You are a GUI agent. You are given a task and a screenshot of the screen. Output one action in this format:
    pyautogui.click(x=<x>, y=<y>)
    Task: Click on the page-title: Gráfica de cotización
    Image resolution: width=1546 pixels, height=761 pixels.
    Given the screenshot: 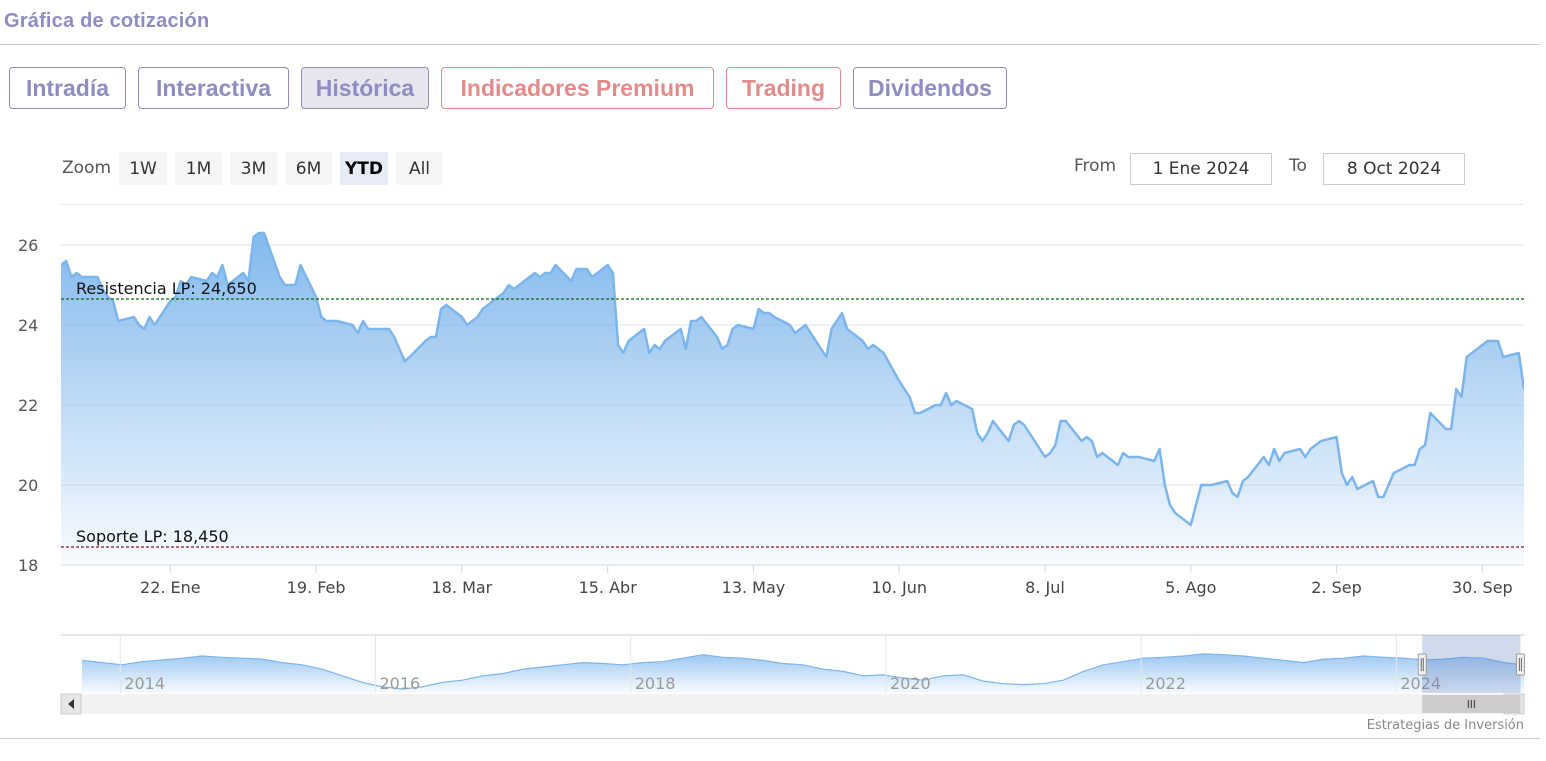 What is the action you would take?
    pyautogui.click(x=107, y=21)
    